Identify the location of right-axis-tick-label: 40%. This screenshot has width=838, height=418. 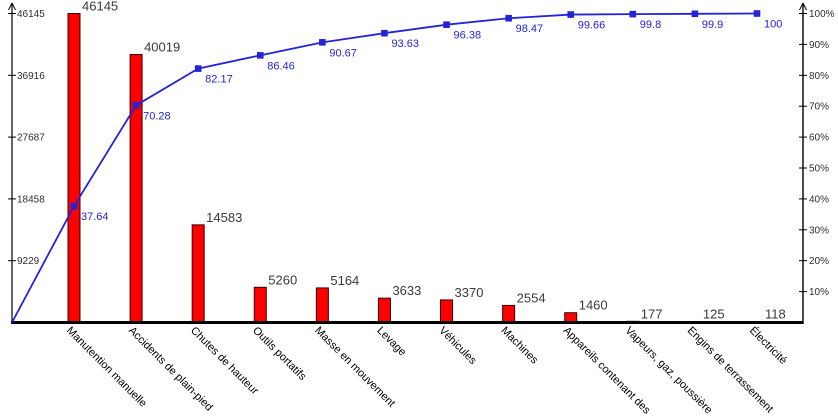
(819, 199).